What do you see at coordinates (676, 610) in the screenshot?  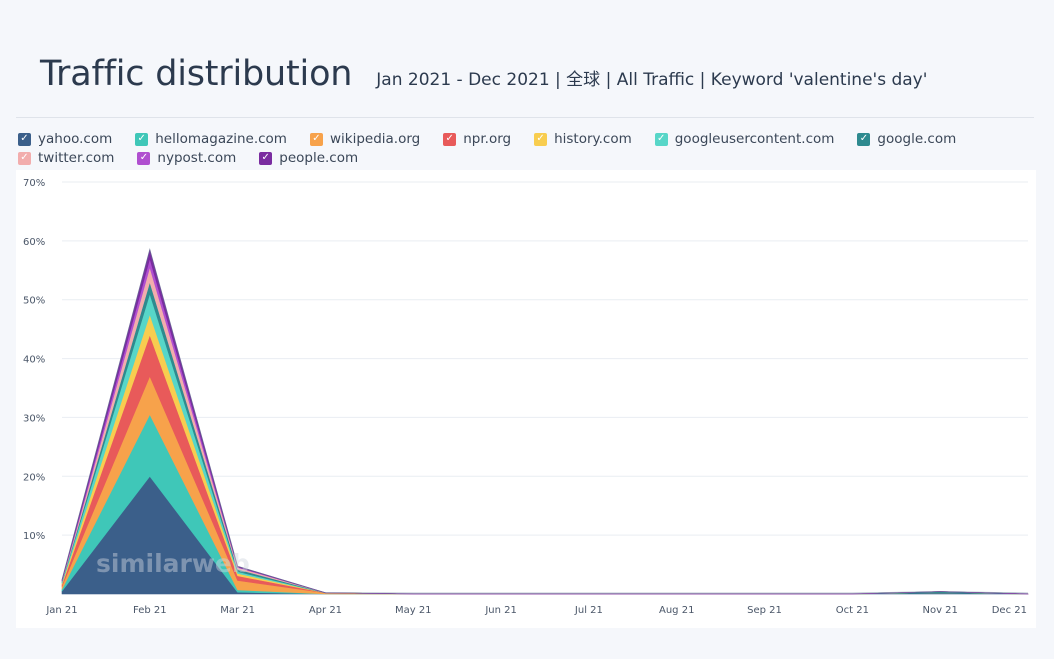 I see `x-tick-label: Aug 21` at bounding box center [676, 610].